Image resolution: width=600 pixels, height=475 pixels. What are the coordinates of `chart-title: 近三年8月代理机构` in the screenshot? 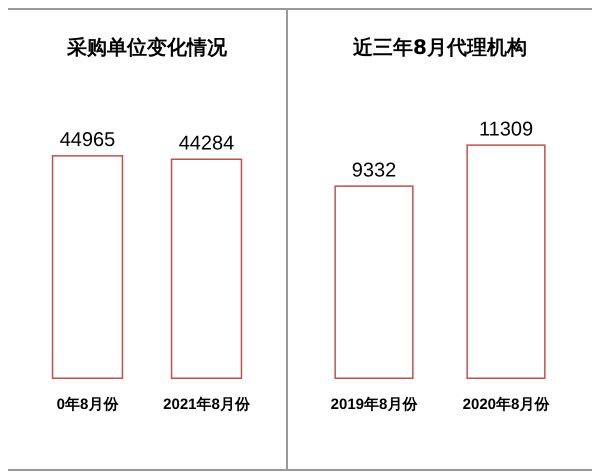 It's located at (439, 47).